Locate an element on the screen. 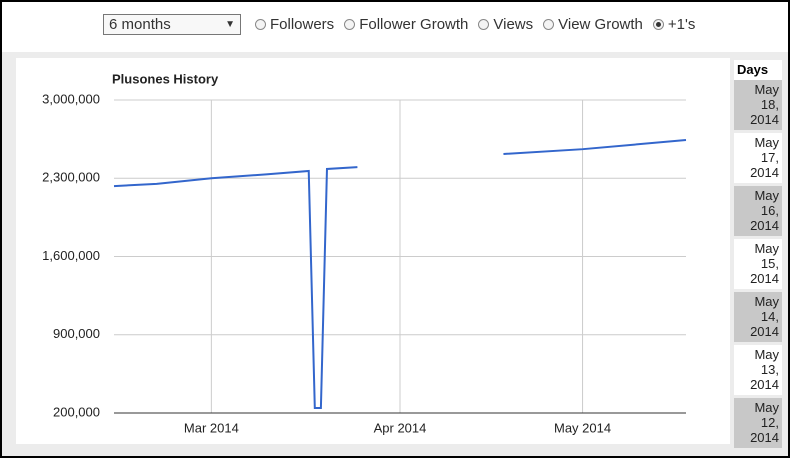  radio-option: Follower Growth is located at coordinates (406, 24).